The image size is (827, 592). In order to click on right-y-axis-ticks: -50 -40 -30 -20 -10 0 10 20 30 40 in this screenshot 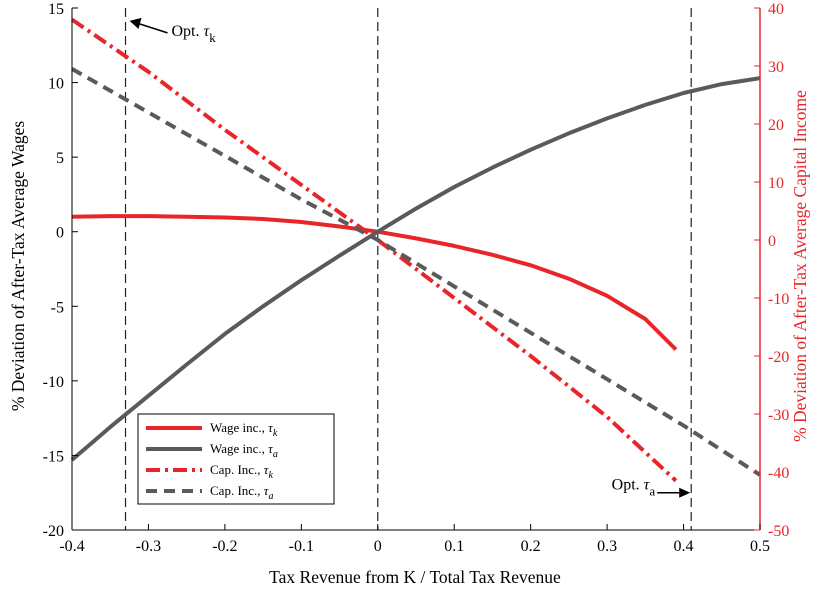, I will do `click(771, 270)`.